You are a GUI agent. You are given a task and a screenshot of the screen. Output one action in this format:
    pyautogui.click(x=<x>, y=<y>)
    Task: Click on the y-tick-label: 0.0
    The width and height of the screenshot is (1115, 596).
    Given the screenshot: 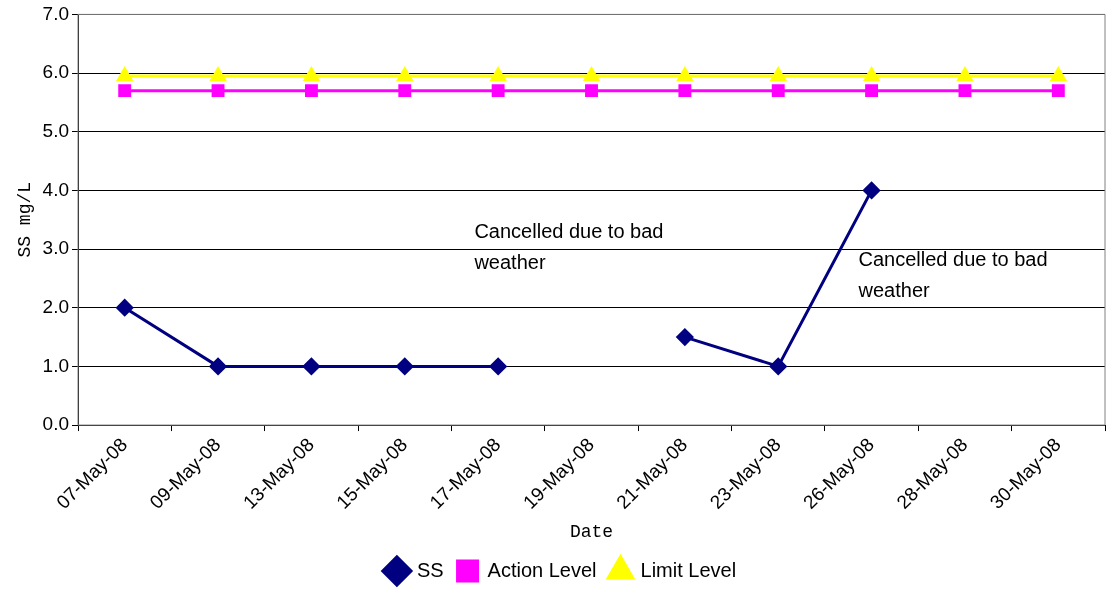 What is the action you would take?
    pyautogui.click(x=56, y=424)
    